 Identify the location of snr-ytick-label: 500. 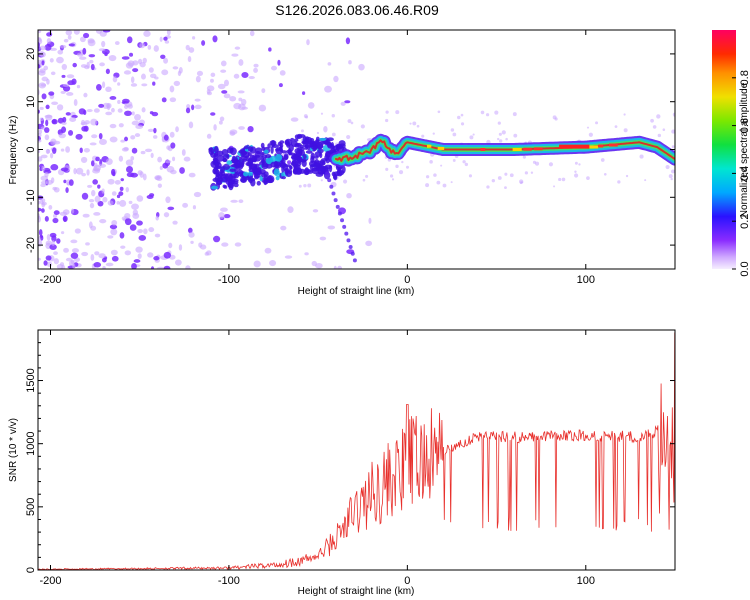
(31, 507).